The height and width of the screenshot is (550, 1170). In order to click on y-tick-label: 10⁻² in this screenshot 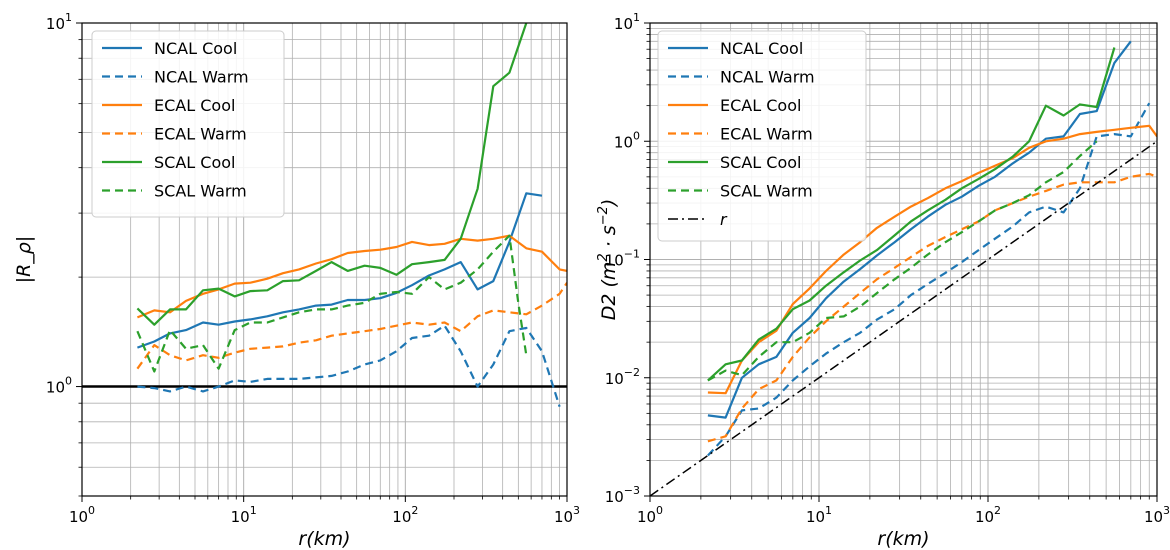, I will do `click(622, 377)`.